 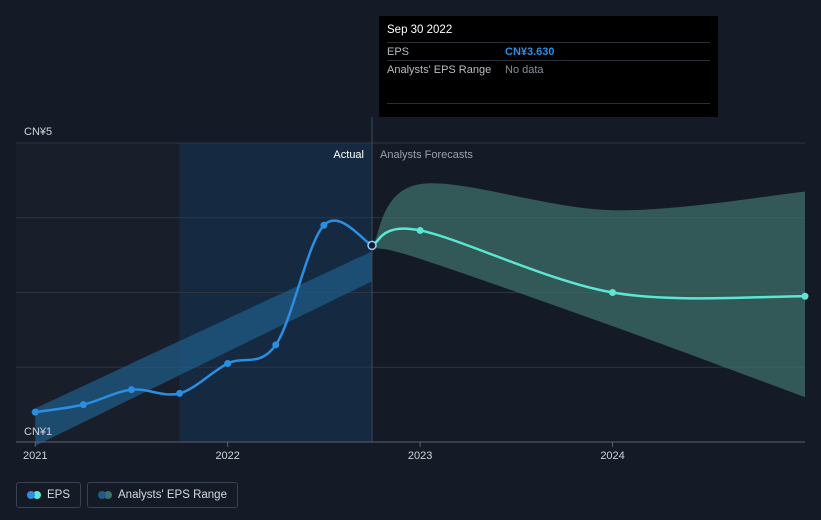 I want to click on legend-eps-label: EPS, so click(x=59, y=495).